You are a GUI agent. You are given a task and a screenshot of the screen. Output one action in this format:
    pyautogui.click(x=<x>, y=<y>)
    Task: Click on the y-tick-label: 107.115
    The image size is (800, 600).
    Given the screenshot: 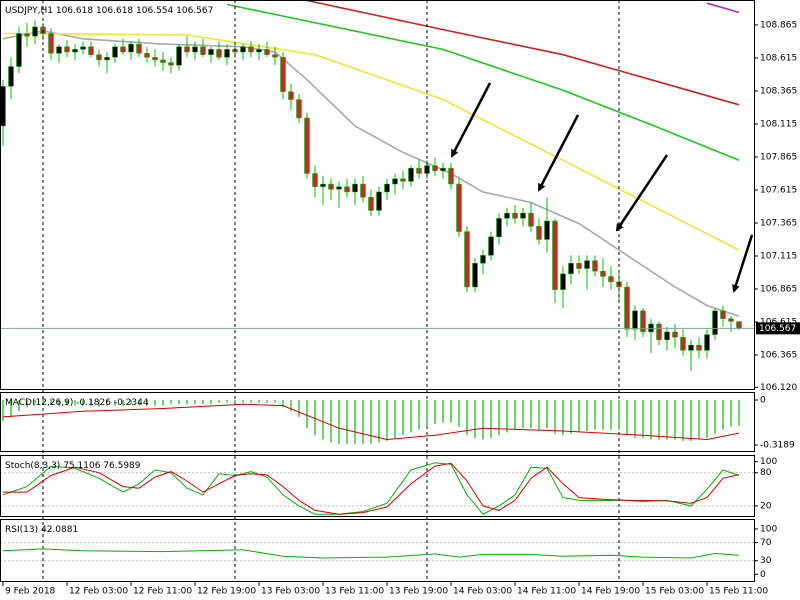 What is the action you would take?
    pyautogui.click(x=778, y=256)
    